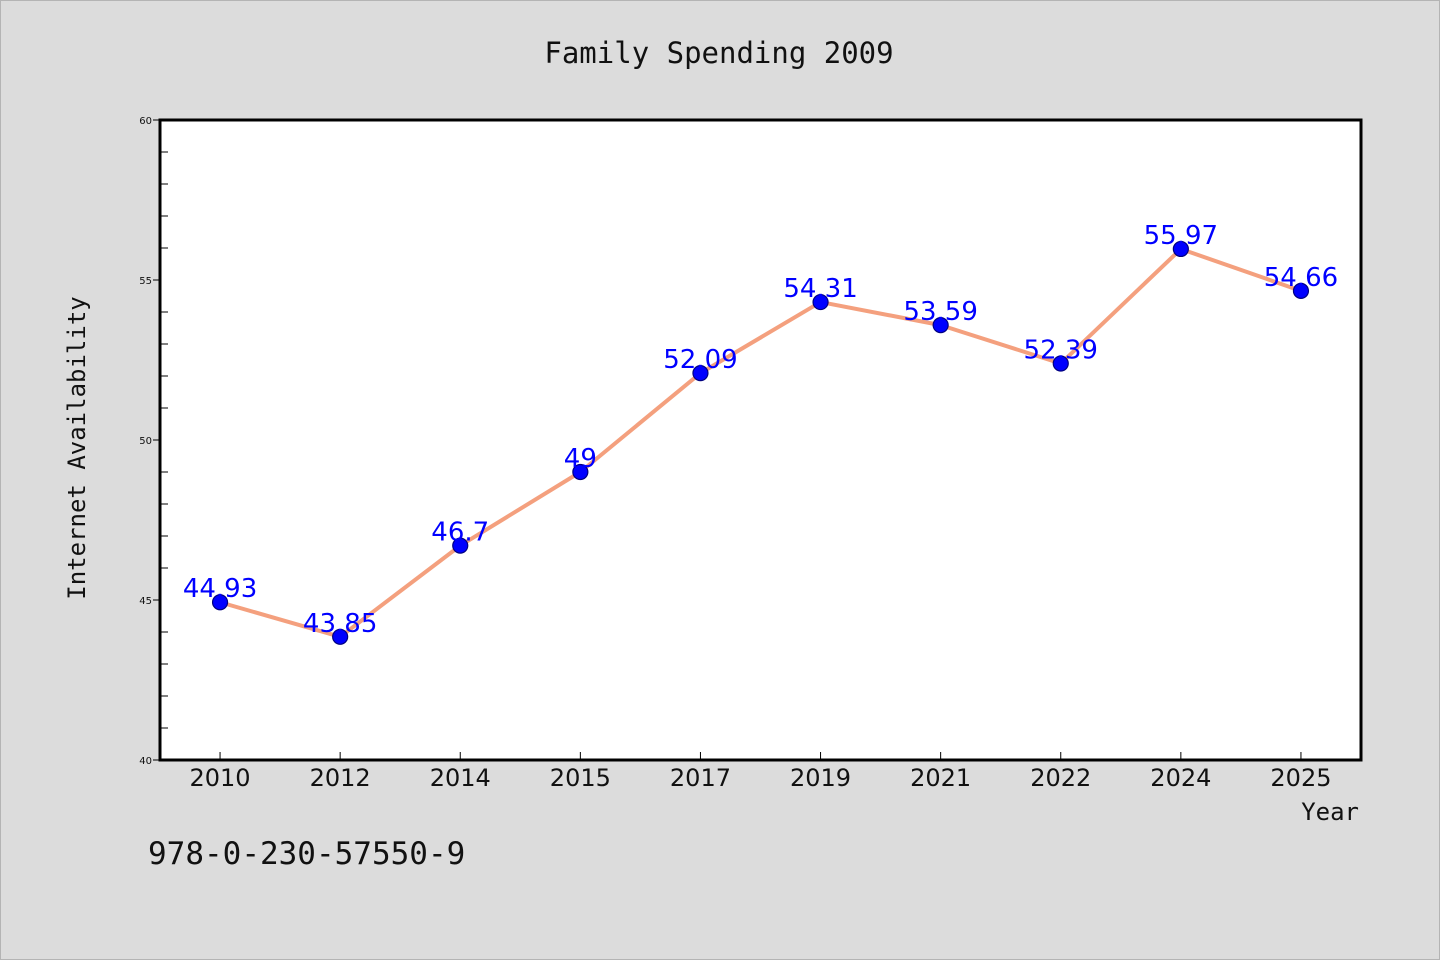 This screenshot has height=960, width=1440. I want to click on data-label: 52.39, so click(1061, 351).